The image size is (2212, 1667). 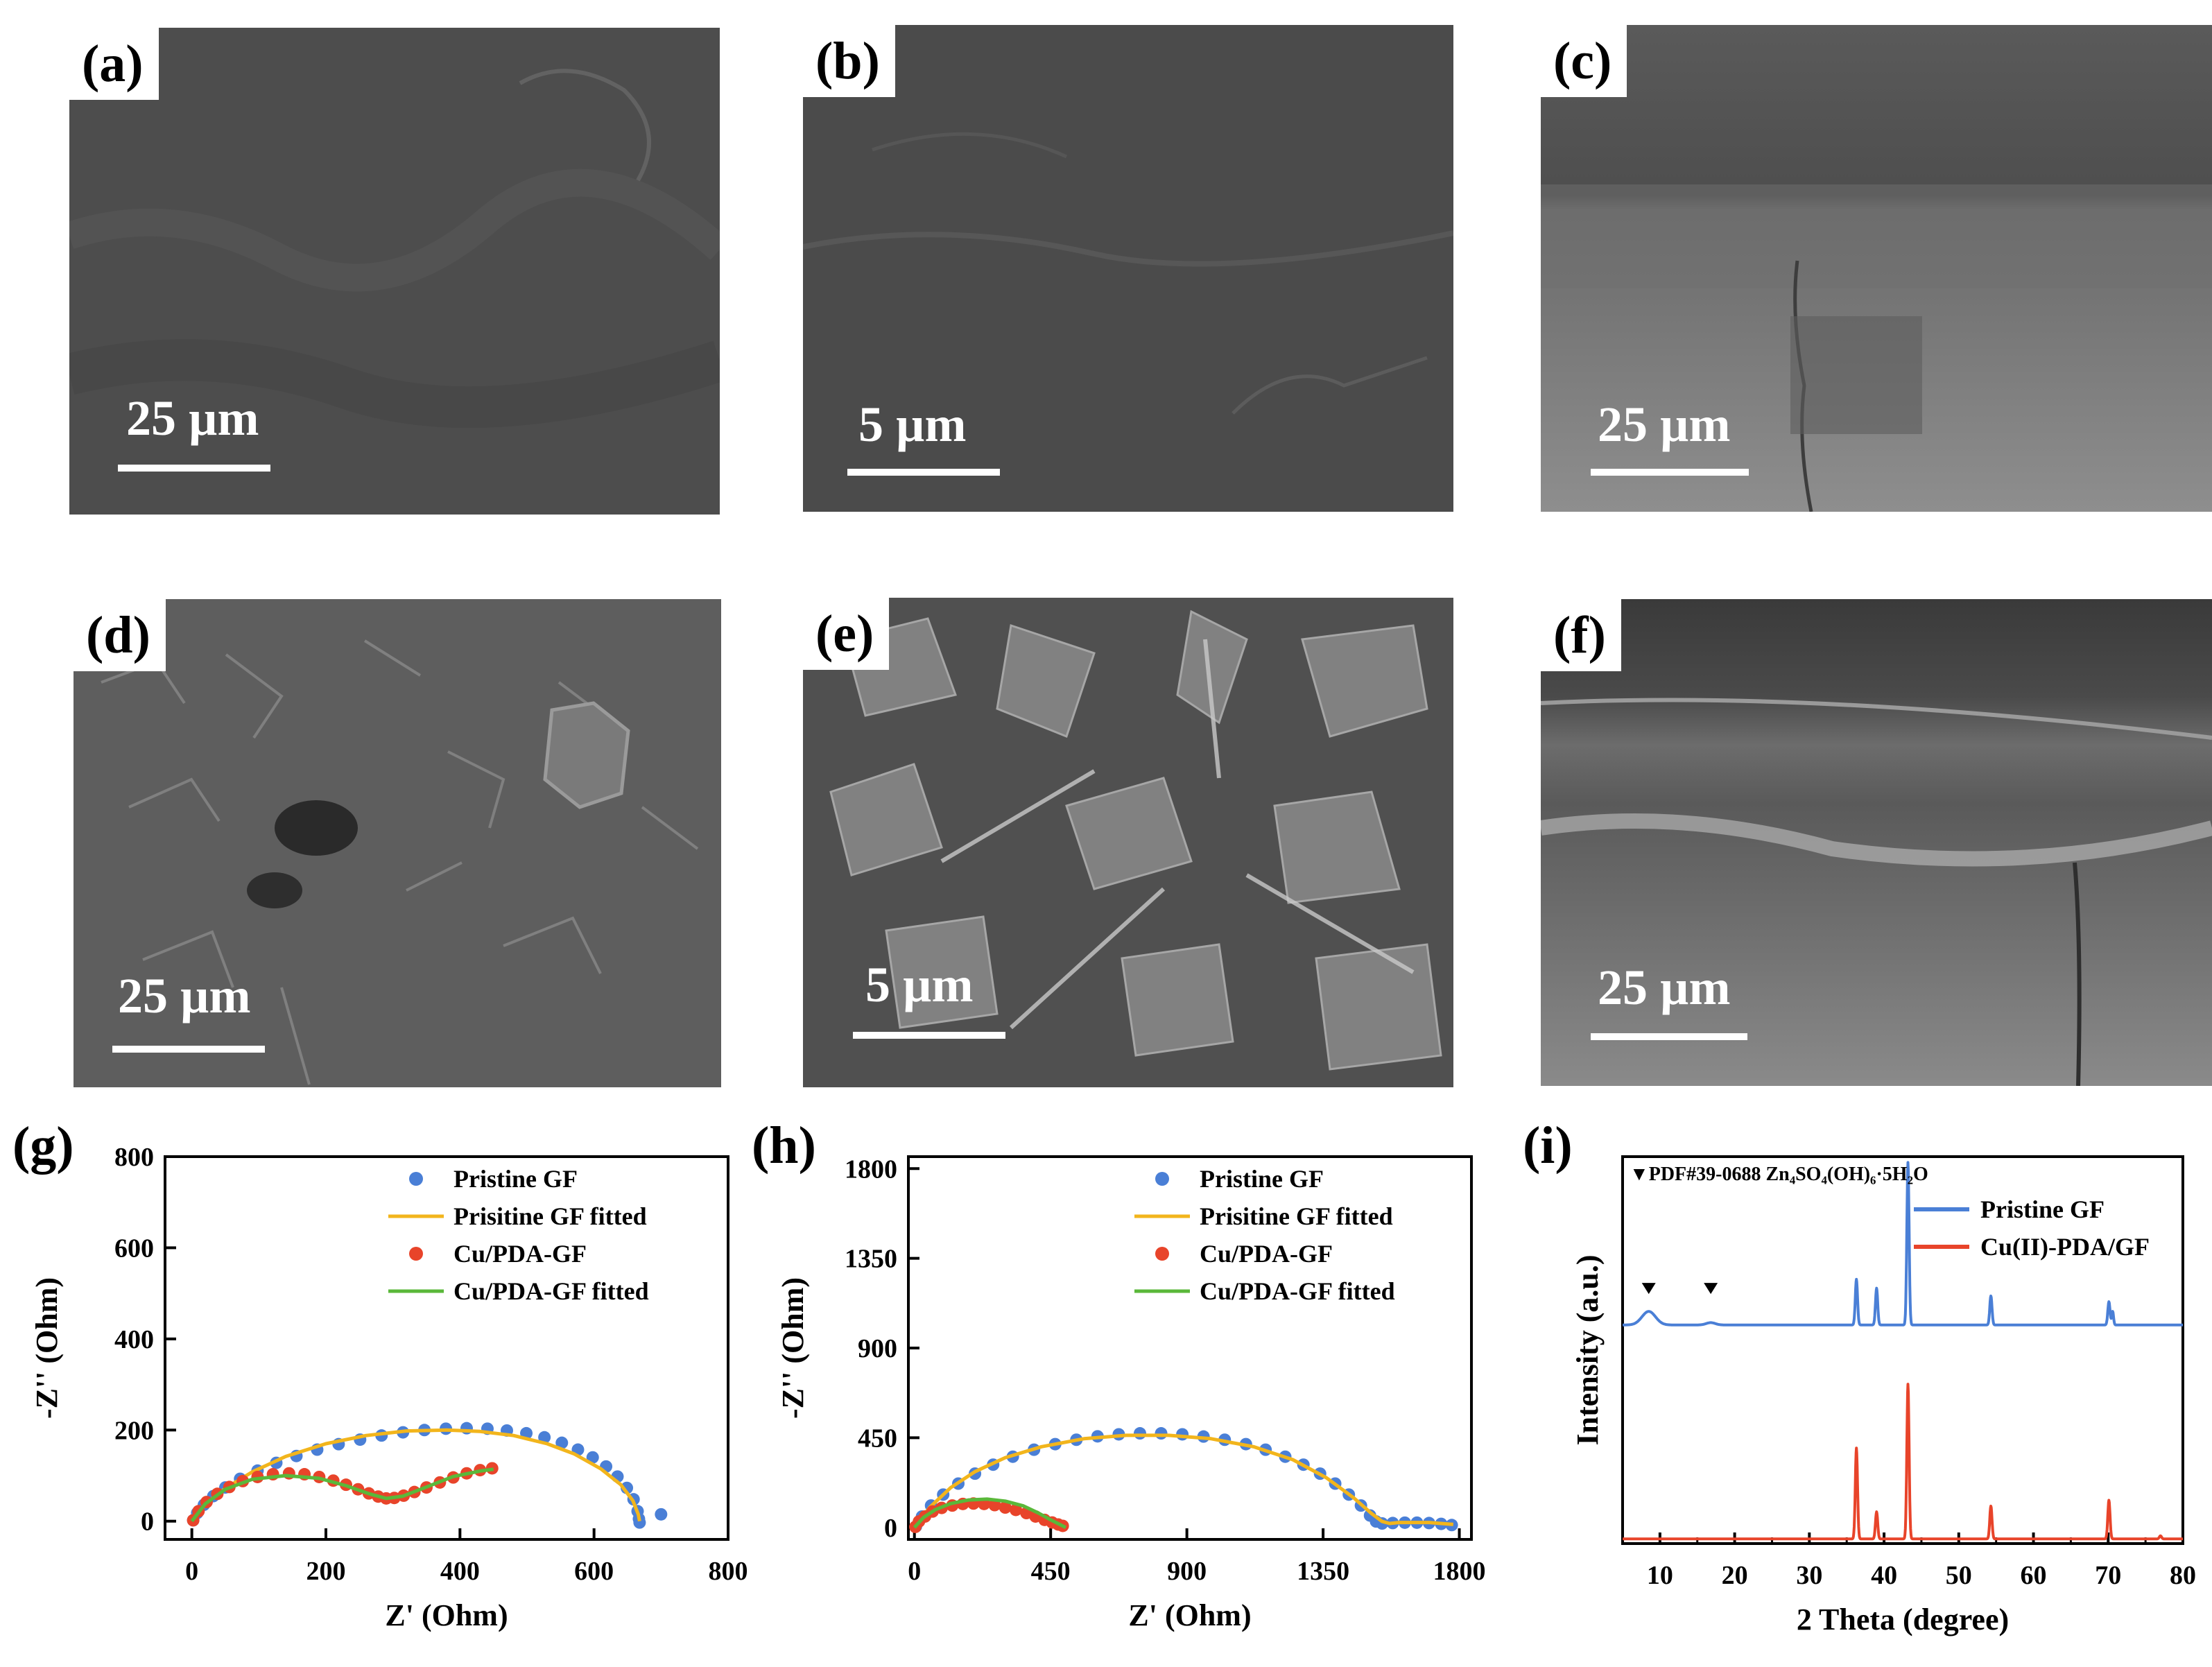 I want to click on sem-texture-a, so click(x=395, y=271).